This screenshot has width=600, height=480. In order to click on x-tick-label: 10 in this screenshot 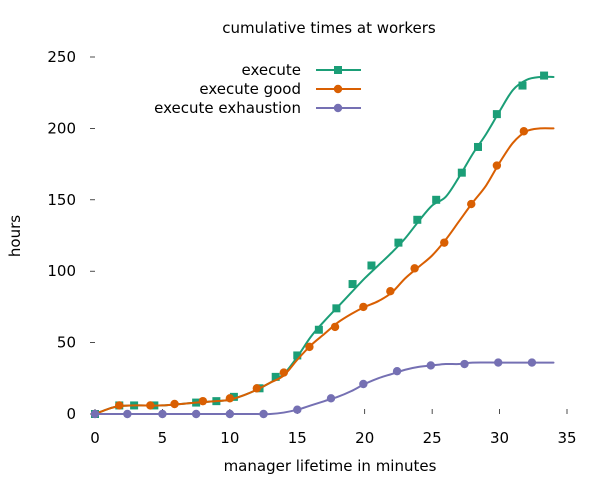, I will do `click(229, 438)`.